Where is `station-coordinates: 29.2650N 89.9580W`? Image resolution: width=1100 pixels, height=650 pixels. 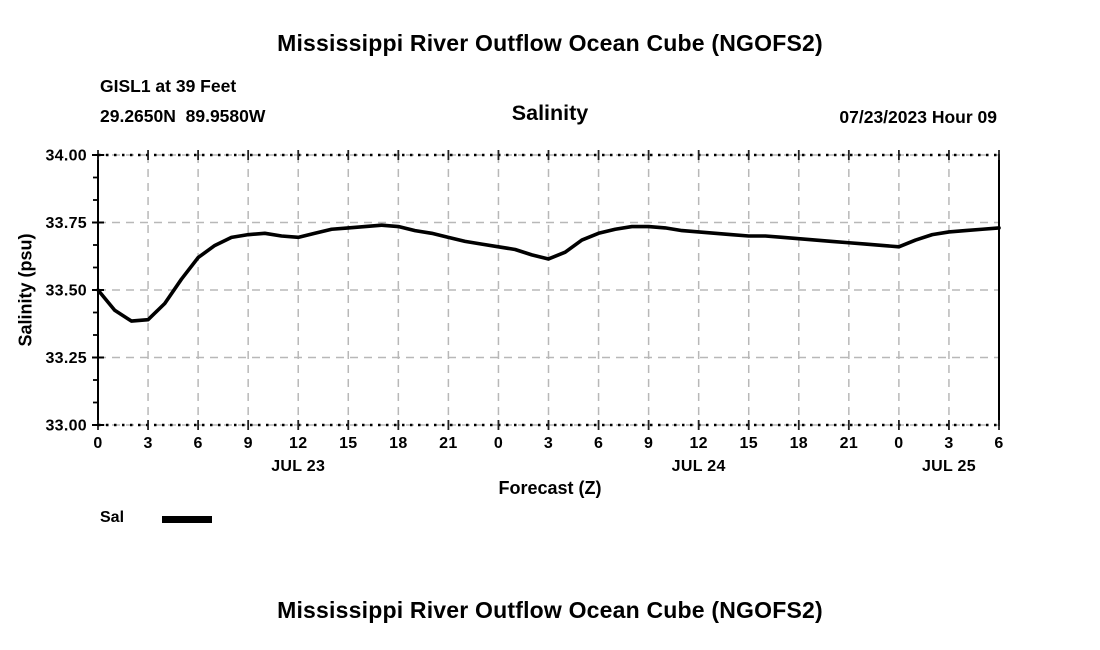 station-coordinates: 29.2650N 89.9580W is located at coordinates (183, 116).